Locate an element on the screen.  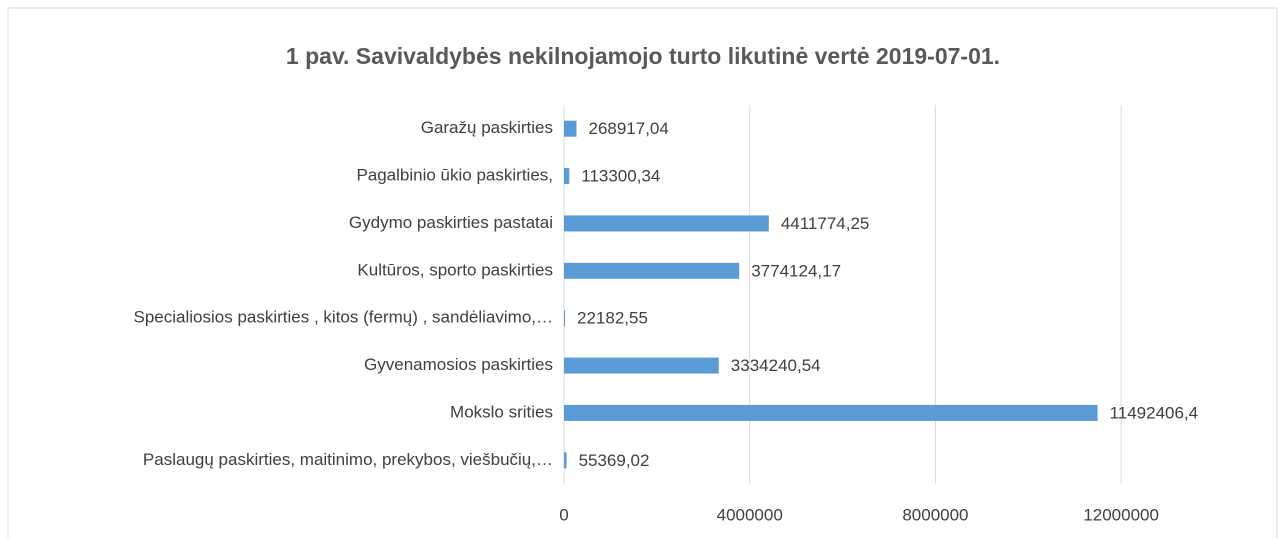
value-label: 3334240,54 is located at coordinates (776, 365).